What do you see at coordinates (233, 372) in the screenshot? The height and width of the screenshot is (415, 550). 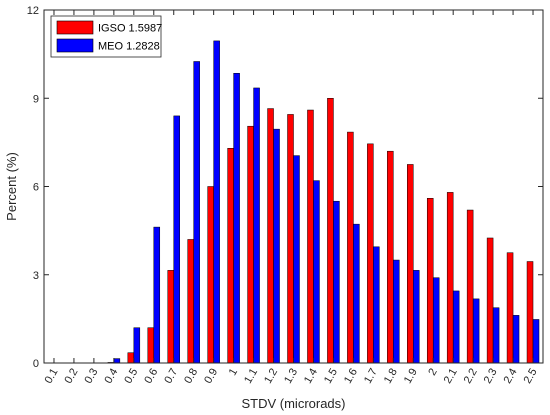 I see `x-tick-label: 1` at bounding box center [233, 372].